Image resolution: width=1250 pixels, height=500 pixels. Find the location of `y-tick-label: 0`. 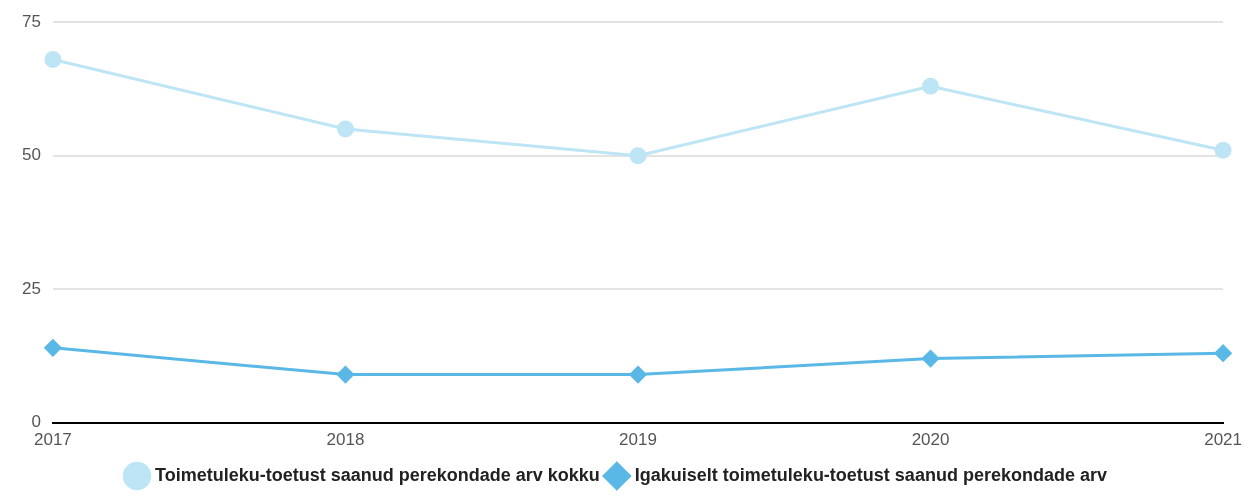

y-tick-label: 0 is located at coordinates (36, 422).